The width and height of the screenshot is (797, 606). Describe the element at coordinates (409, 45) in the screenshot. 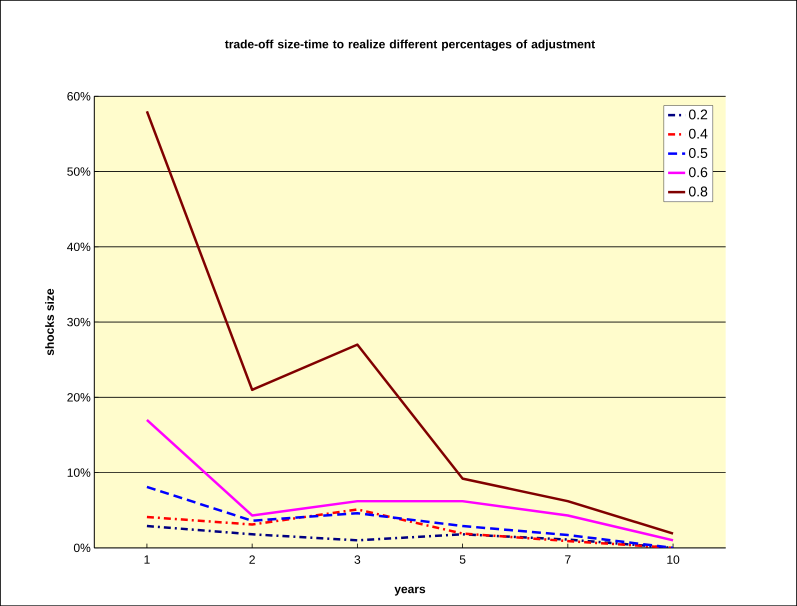

I see `chart-title: trade-off size-time to realize different percentages of adjustment` at that location.